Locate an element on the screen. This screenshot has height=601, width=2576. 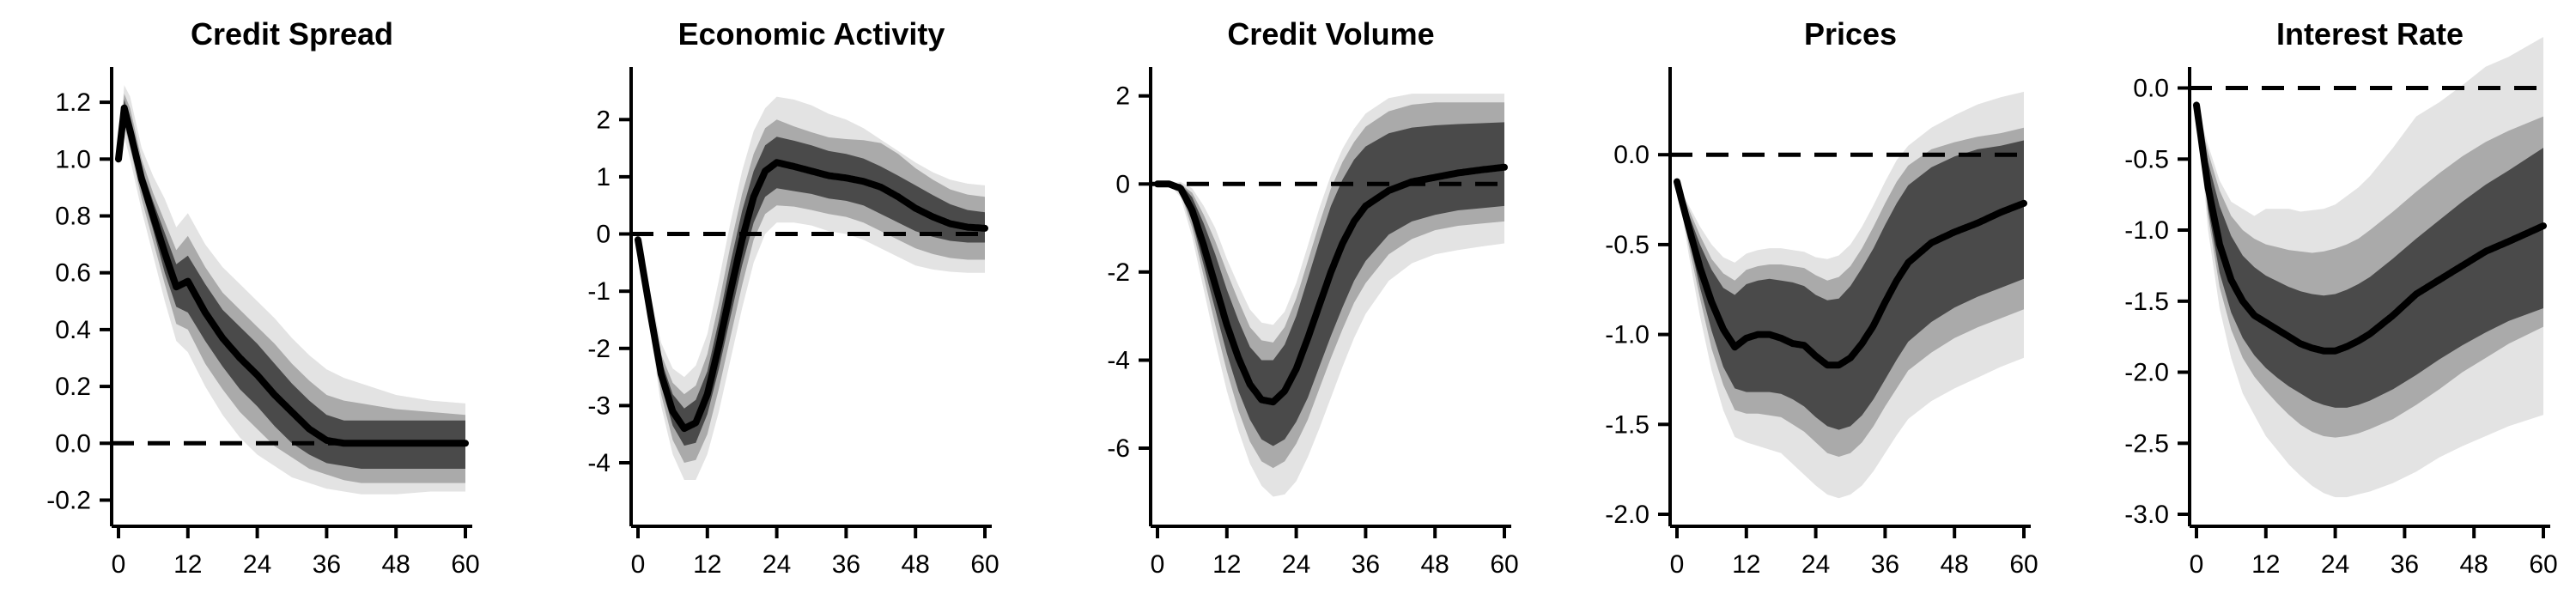
y-tick-label-economic-activity-5: 1 is located at coordinates (603, 177).